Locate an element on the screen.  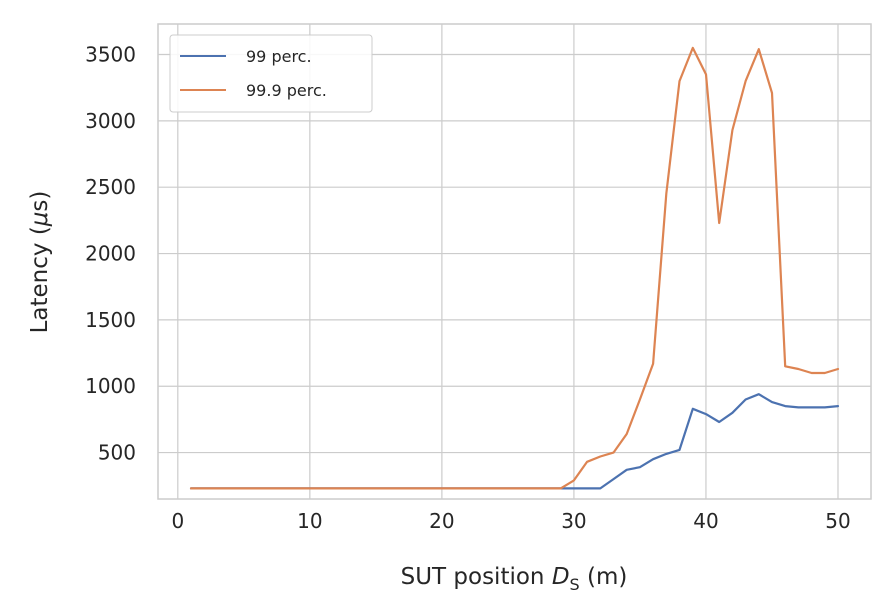
legend-label-99-9-perc: 99.9 perc. is located at coordinates (286, 90).